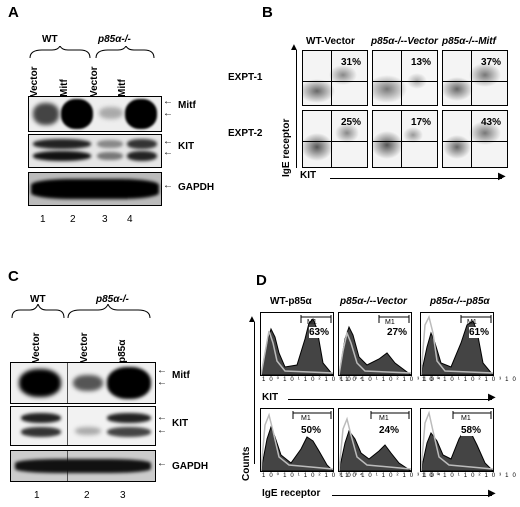 The width and height of the screenshot is (520, 507). Describe the element at coordinates (38, 299) in the screenshot. I see `group-label-wt-c: WT` at that location.